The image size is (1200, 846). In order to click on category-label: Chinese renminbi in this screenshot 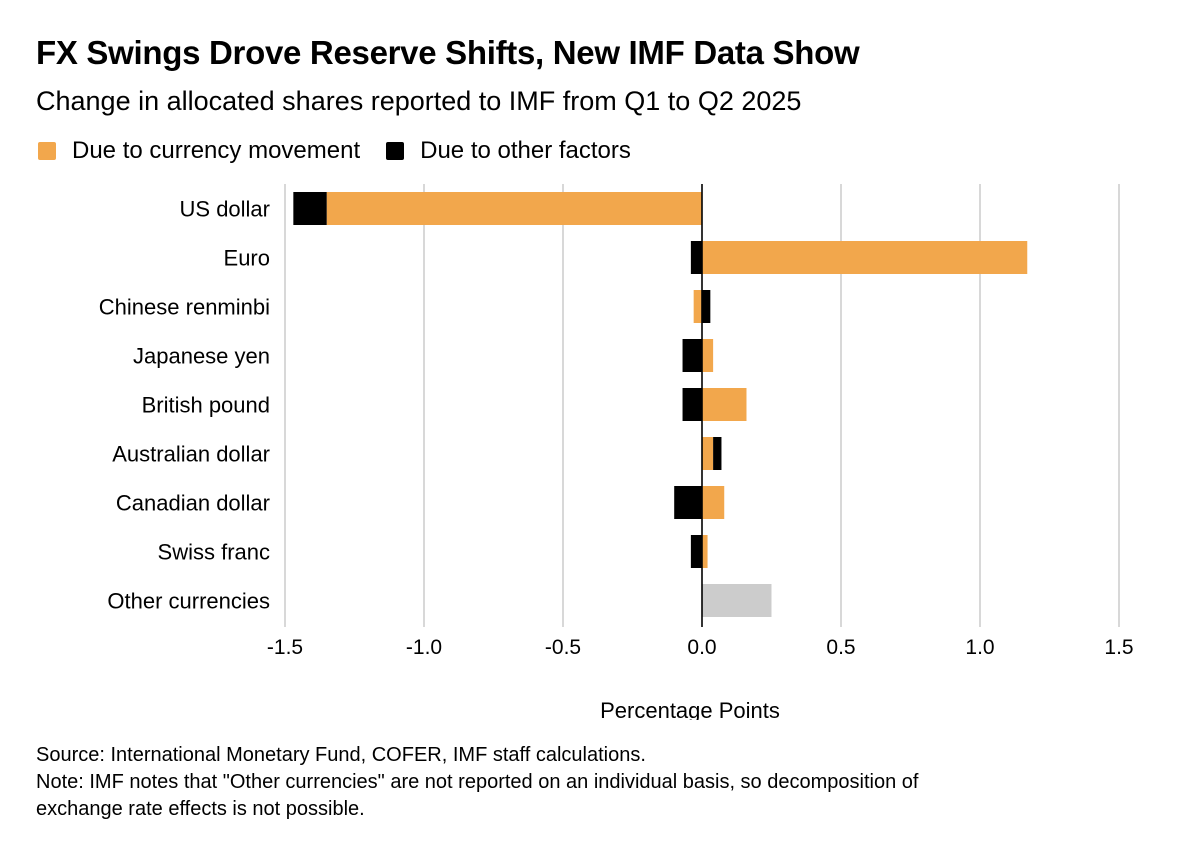, I will do `click(184, 307)`.